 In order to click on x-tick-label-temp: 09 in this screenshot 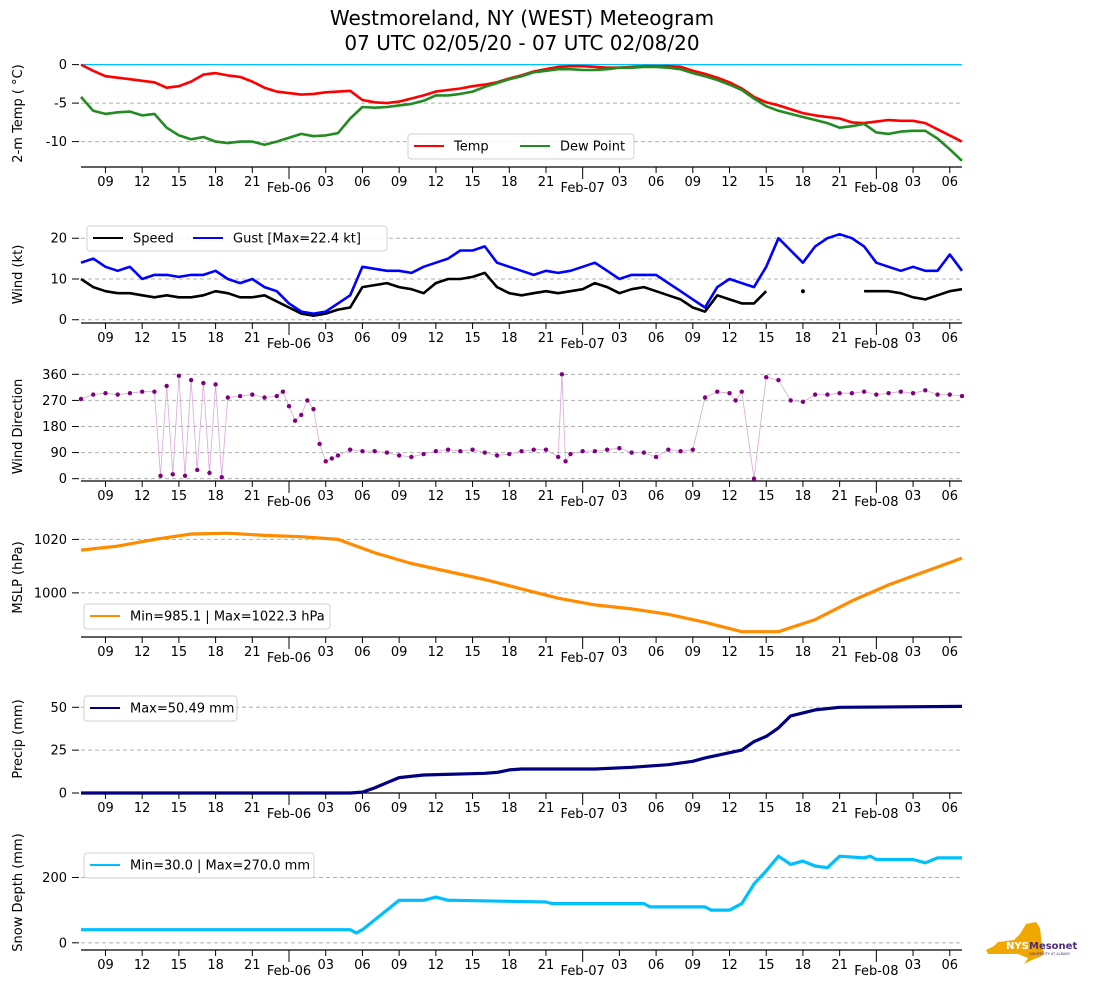, I will do `click(693, 182)`.